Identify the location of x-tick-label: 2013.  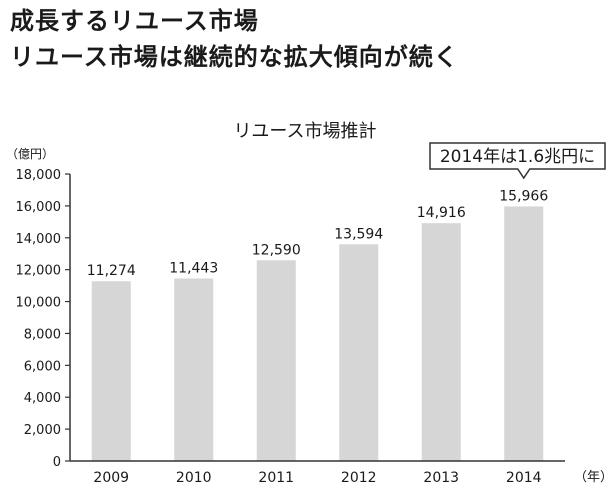
(441, 478).